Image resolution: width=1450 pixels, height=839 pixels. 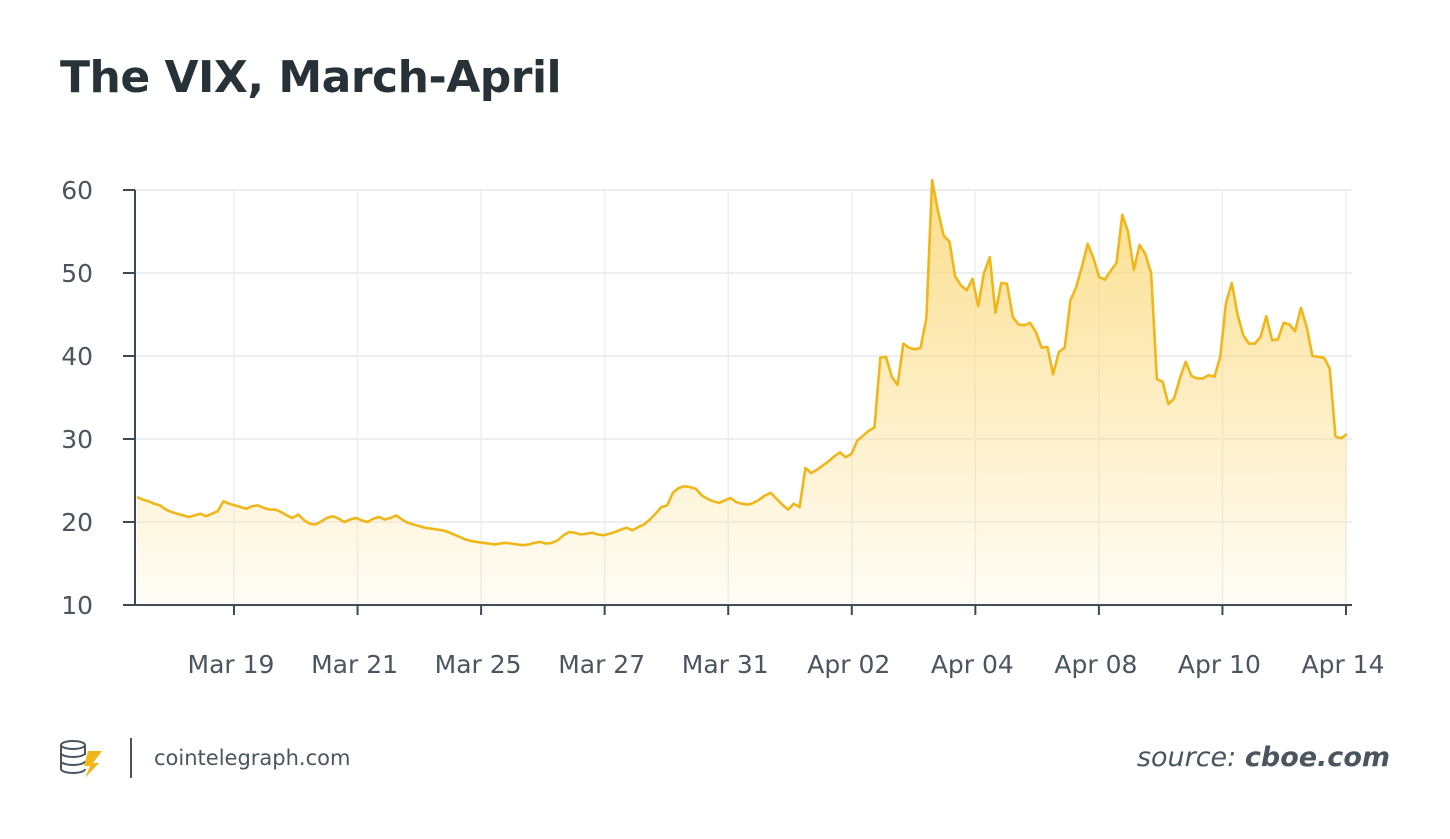 I want to click on y-tick-label-20: 20, so click(x=77, y=522).